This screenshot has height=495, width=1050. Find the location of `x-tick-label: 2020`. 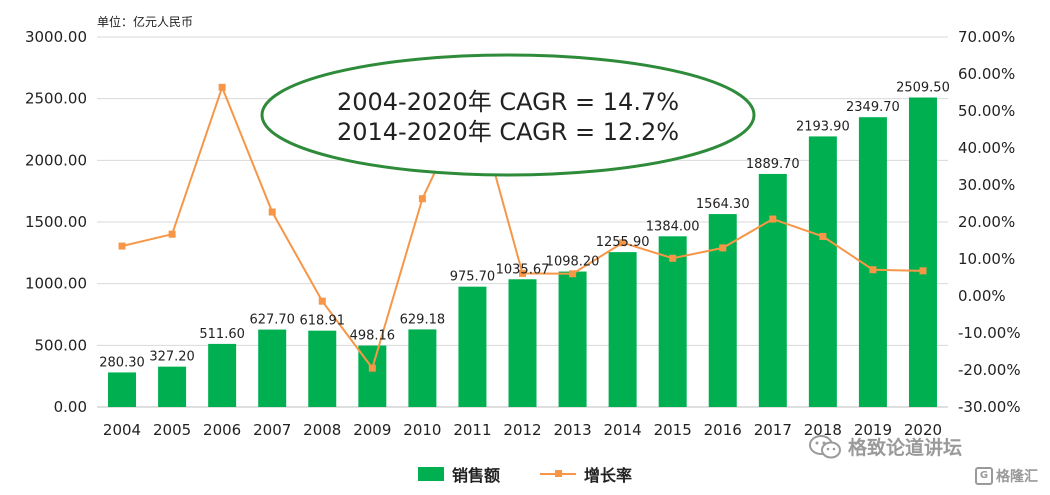

x-tick-label: 2020 is located at coordinates (923, 430).